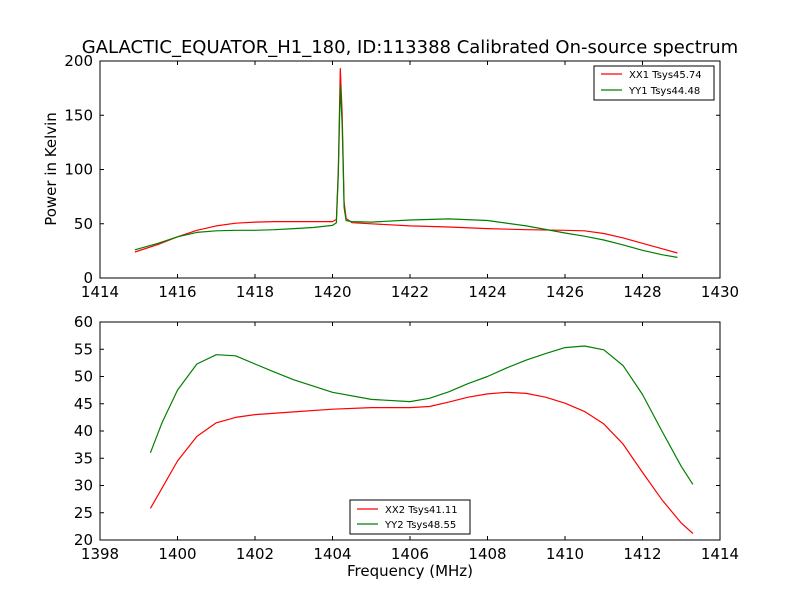  Describe the element at coordinates (642, 292) in the screenshot. I see `top-x-tick-label: 1428` at that location.